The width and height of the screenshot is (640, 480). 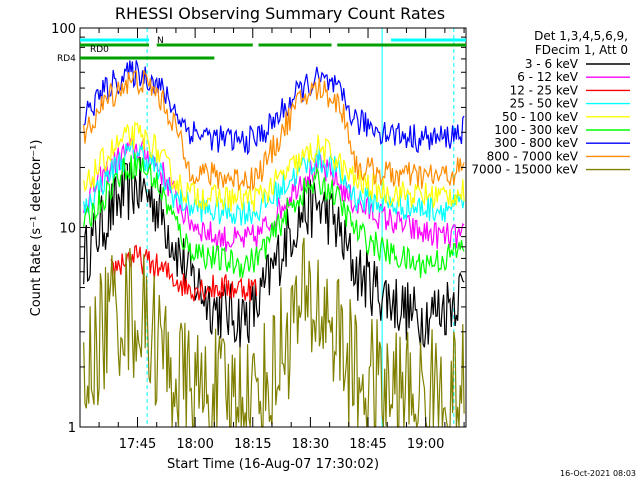 What do you see at coordinates (63, 29) in the screenshot?
I see `y-tick-label: 100` at bounding box center [63, 29].